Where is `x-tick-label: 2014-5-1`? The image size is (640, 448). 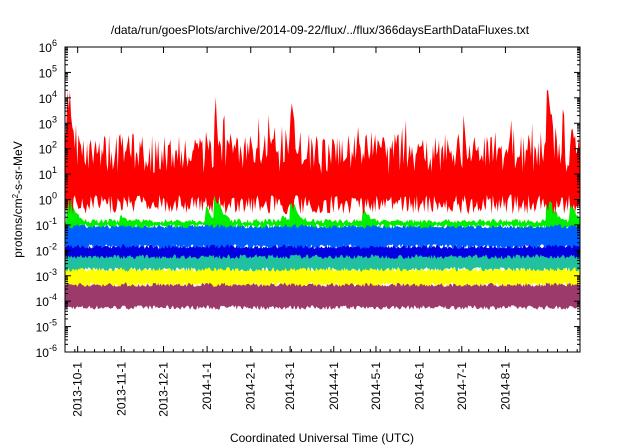
x-tick-label: 2014-5-1 is located at coordinates (376, 386).